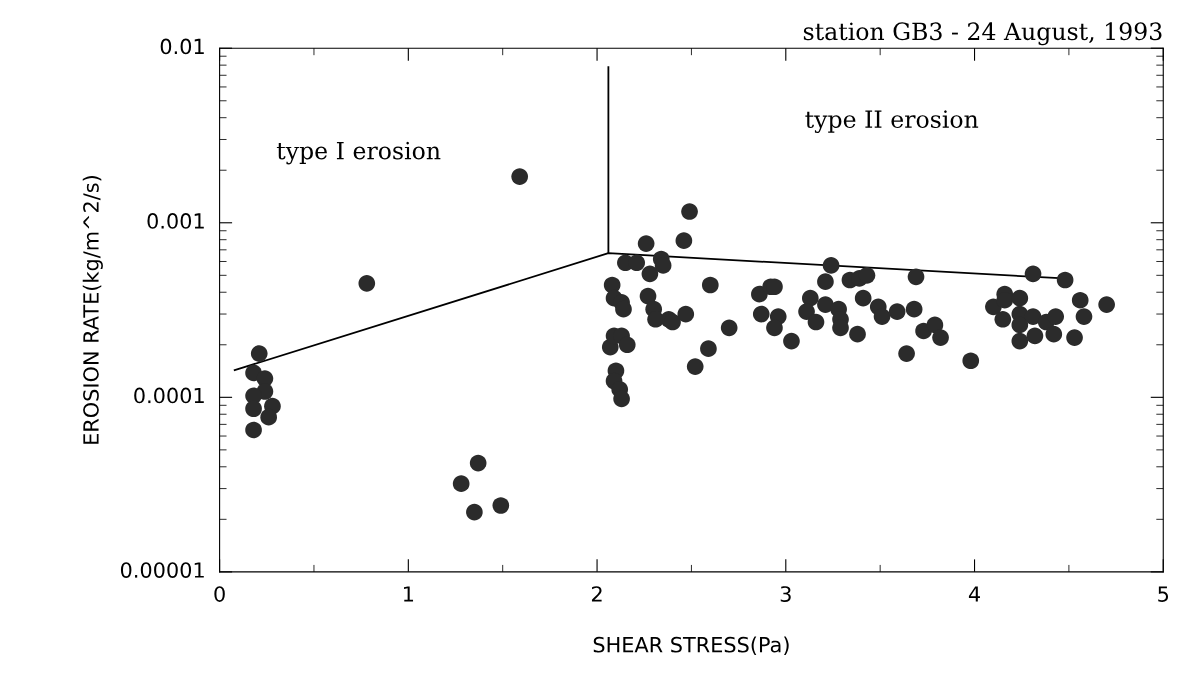 The height and width of the screenshot is (689, 1187). Describe the element at coordinates (785, 594) in the screenshot. I see `x-tick-label: 3` at that location.